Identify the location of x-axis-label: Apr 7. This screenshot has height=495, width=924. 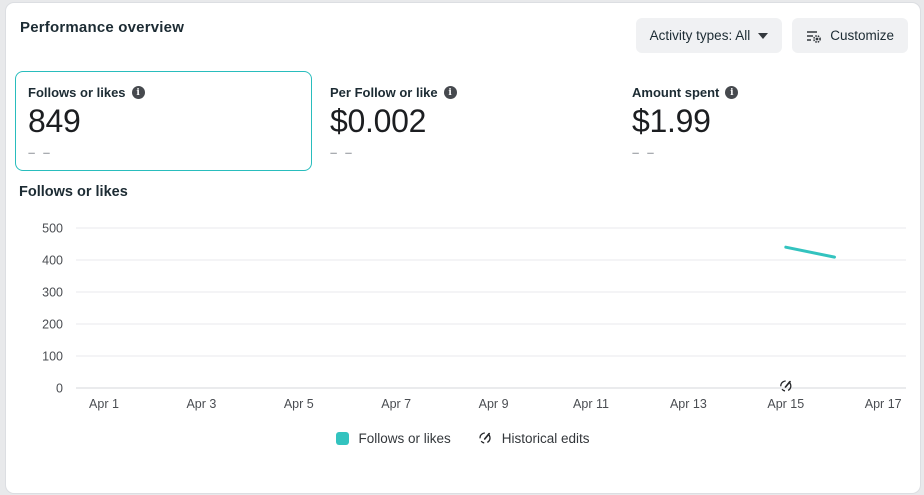
(396, 404).